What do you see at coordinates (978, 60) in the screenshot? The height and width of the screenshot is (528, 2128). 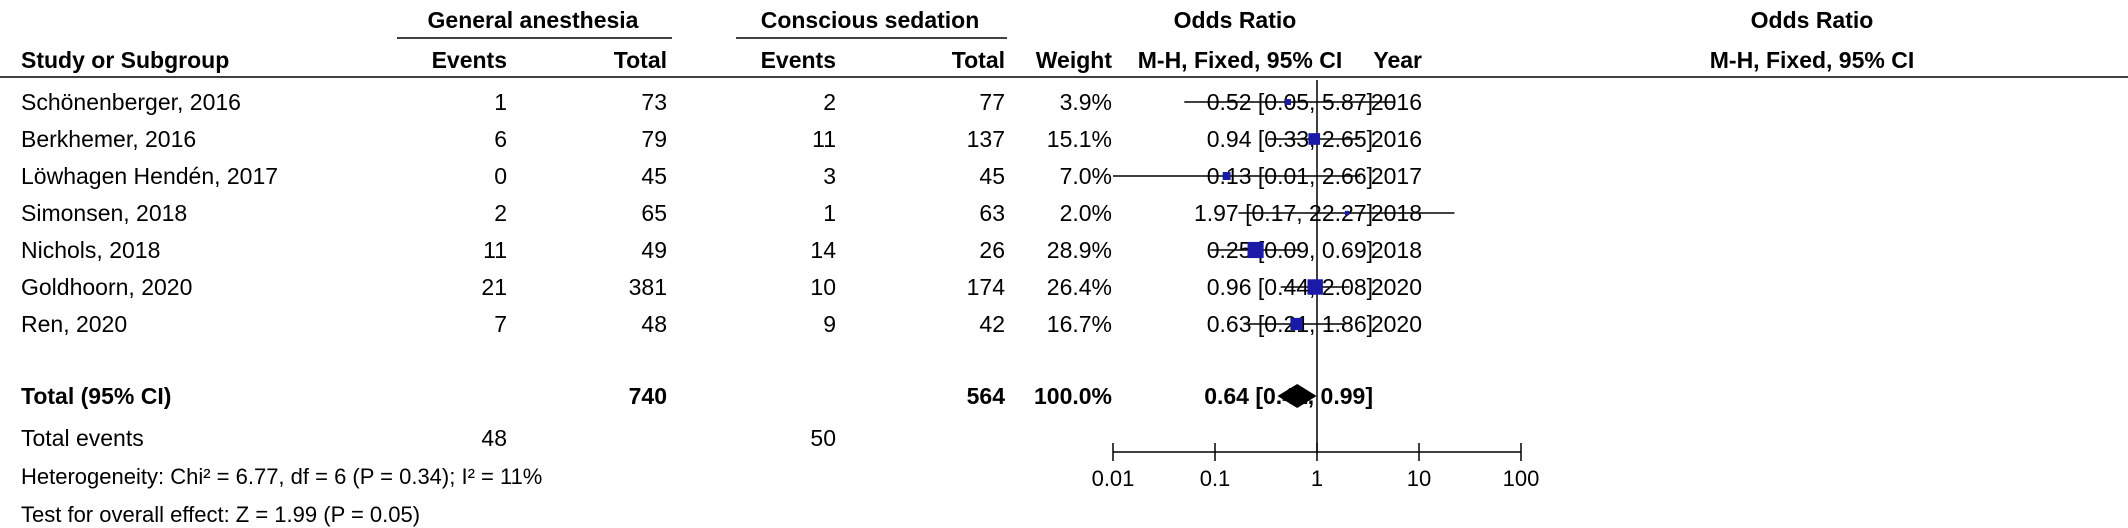 I see `header-total2: Total` at bounding box center [978, 60].